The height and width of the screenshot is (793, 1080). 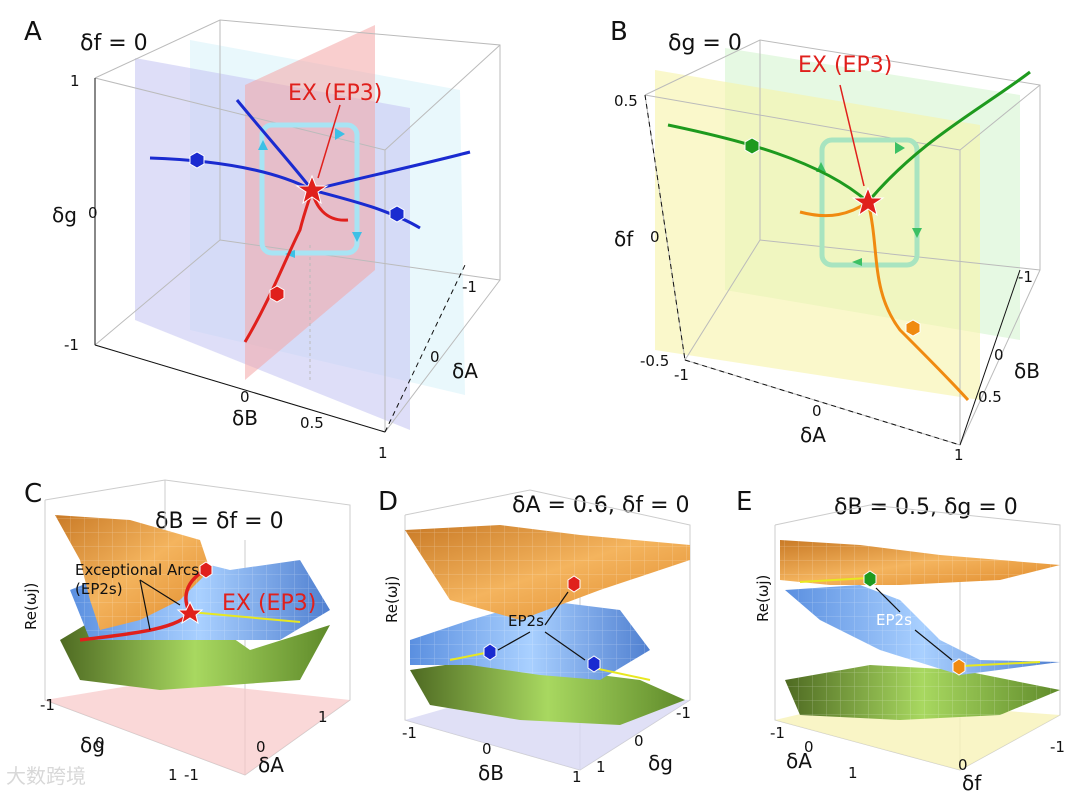 What do you see at coordinates (922, 692) in the screenshot?
I see `surface-grid-e` at bounding box center [922, 692].